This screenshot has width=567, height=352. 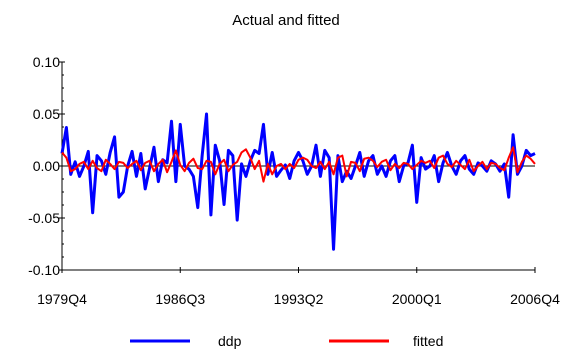 I want to click on legend-label-fitted: fitted, so click(x=428, y=341).